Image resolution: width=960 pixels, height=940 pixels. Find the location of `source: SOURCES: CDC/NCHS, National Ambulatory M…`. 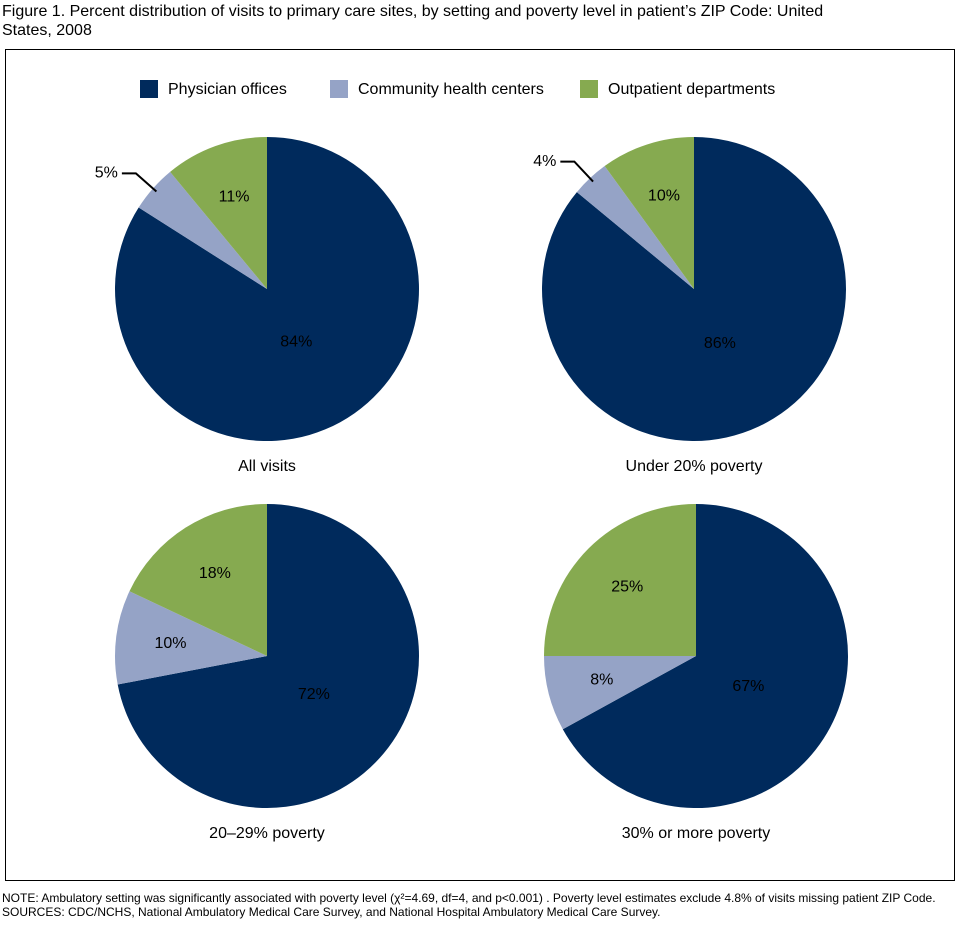

source: SOURCES: CDC/NCHS, National Ambulatory M… is located at coordinates (331, 912).